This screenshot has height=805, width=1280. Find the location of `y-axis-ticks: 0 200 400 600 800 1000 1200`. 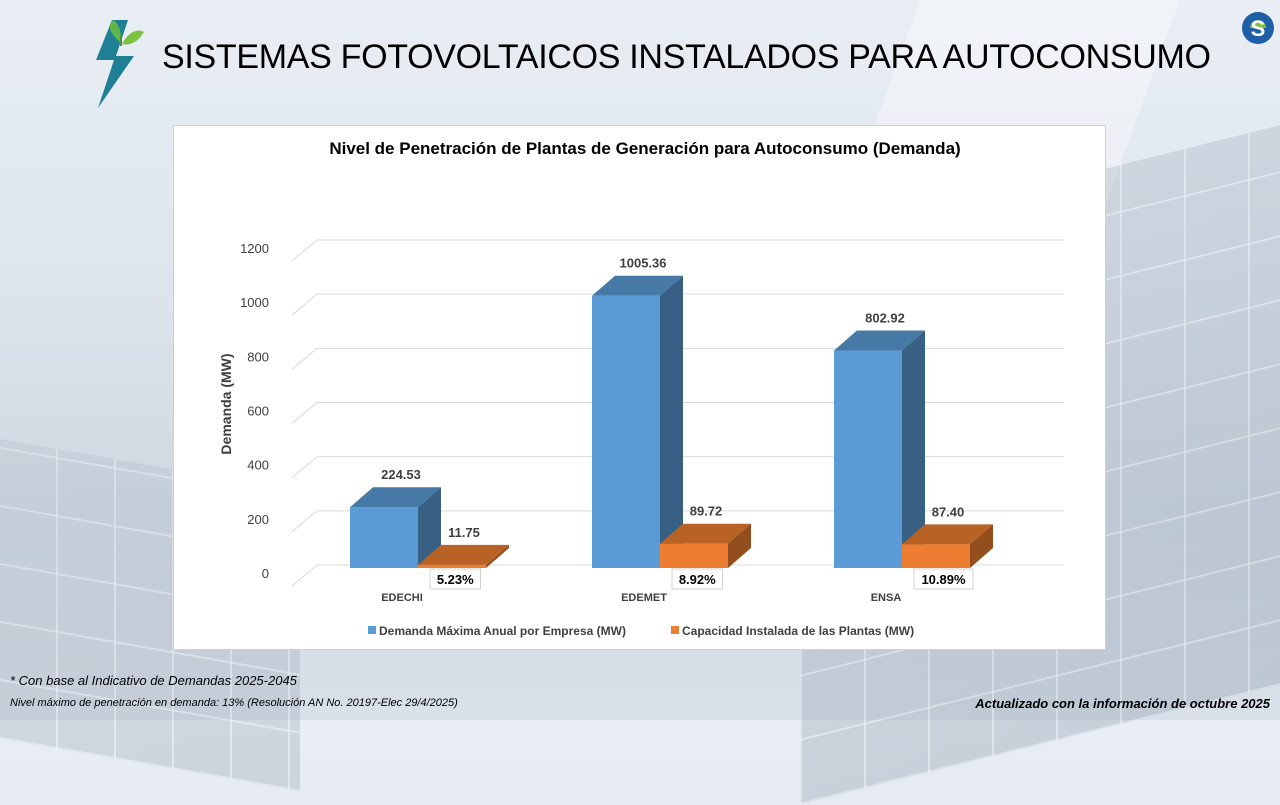

y-axis-ticks: 0 200 400 600 800 1000 1200 is located at coordinates (254, 411).